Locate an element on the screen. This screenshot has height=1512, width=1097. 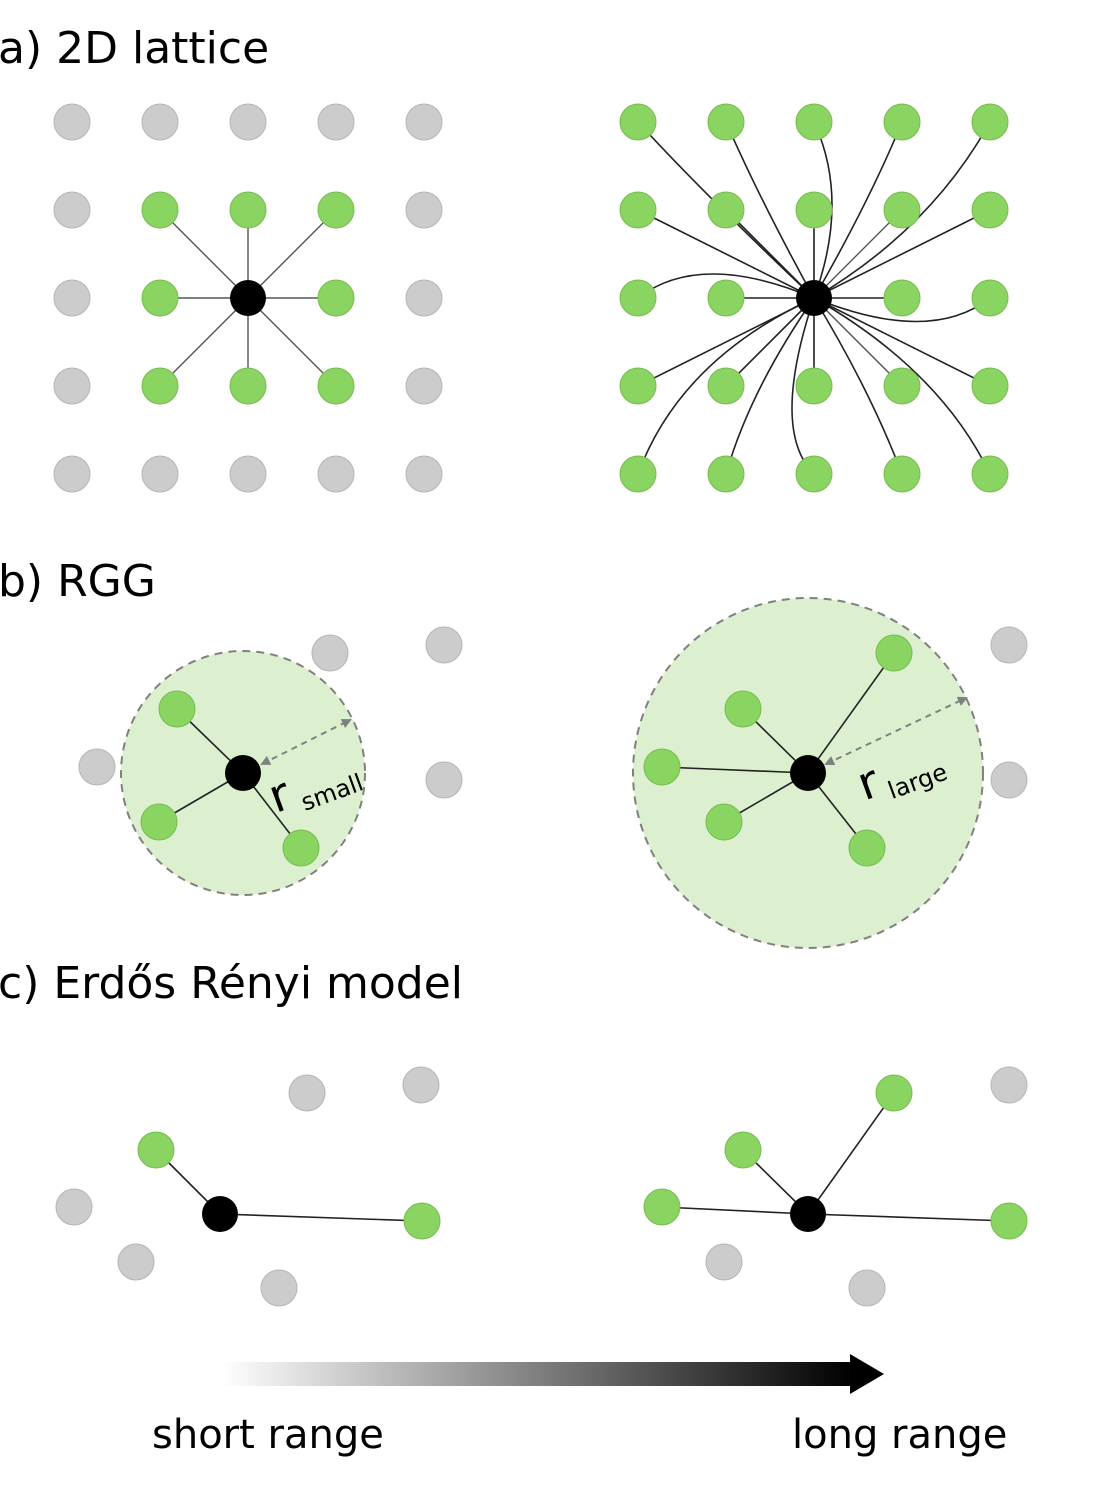
lattice-long-range is located at coordinates (814, 298).